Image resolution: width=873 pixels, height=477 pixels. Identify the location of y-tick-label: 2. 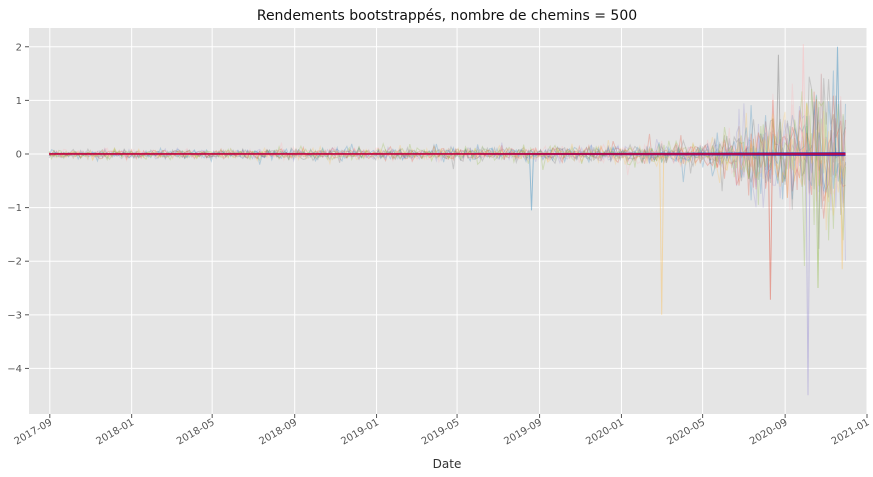
(19, 47).